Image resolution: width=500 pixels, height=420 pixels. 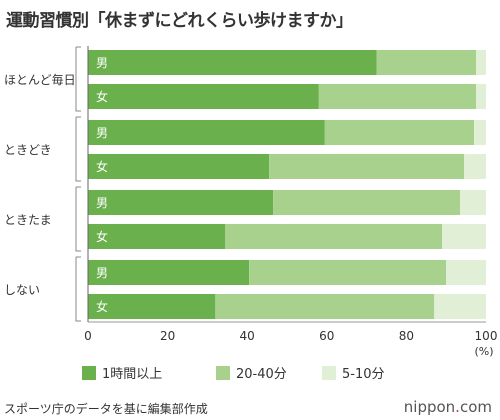 I want to click on legend-label: 20-40分, so click(x=261, y=374).